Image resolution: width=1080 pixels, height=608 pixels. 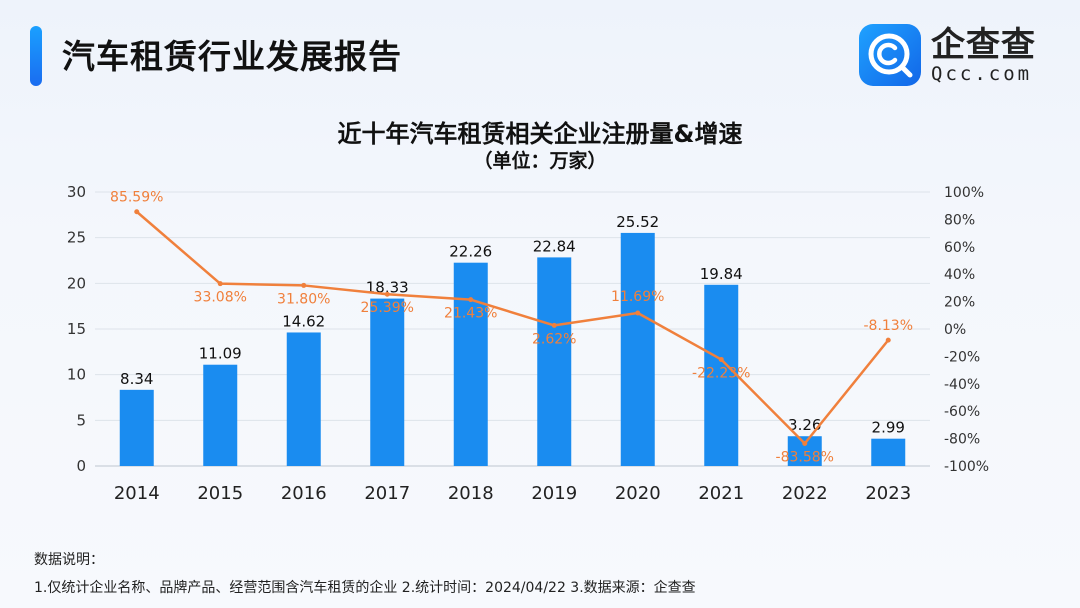 What do you see at coordinates (387, 493) in the screenshot?
I see `x-tick-label: 2017` at bounding box center [387, 493].